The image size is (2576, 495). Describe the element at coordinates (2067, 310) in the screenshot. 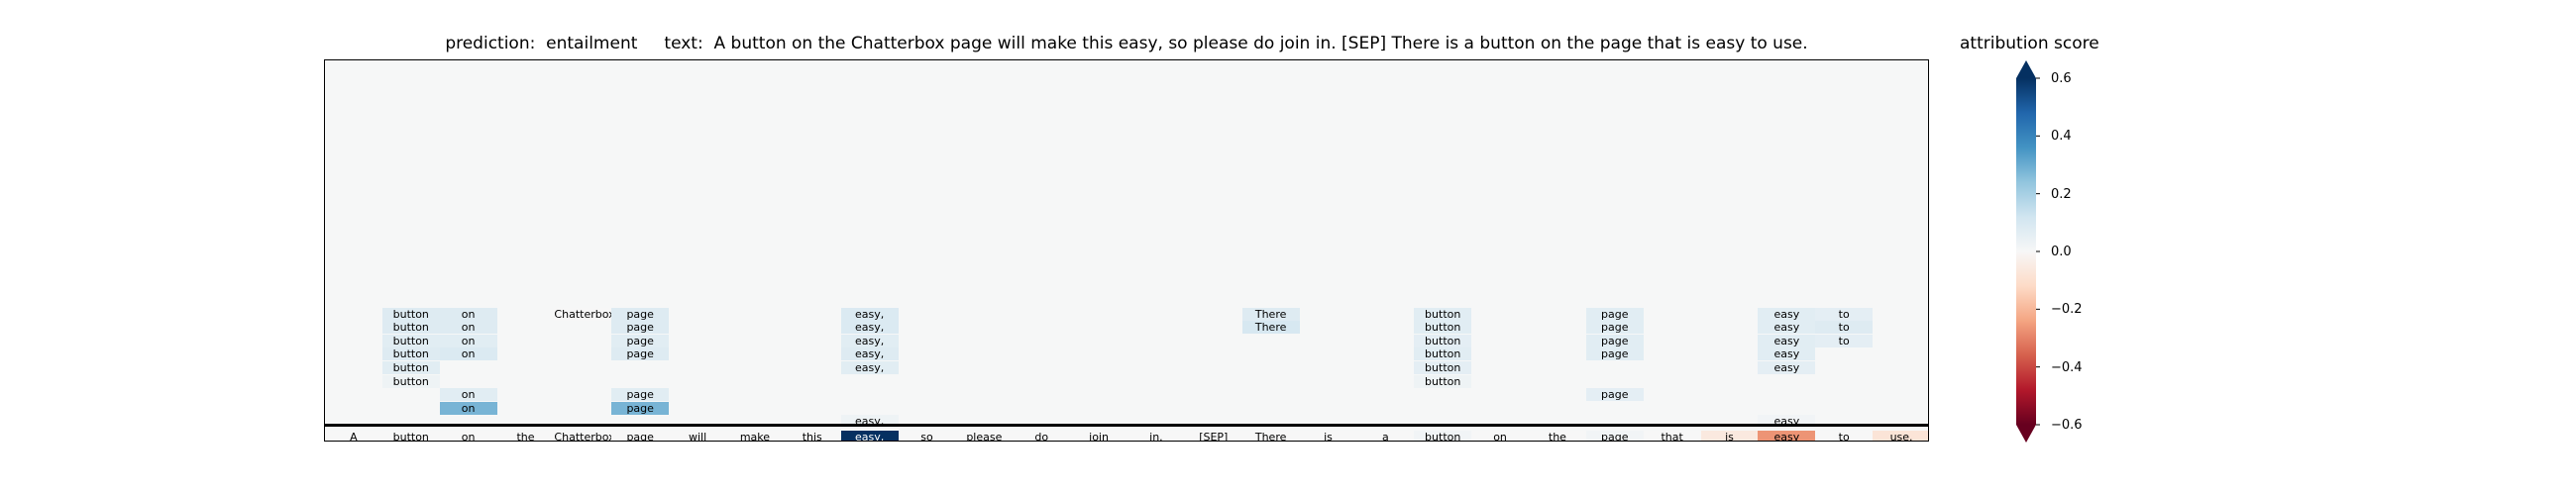

I see `colorbar-tick-label: −0.2` at that location.